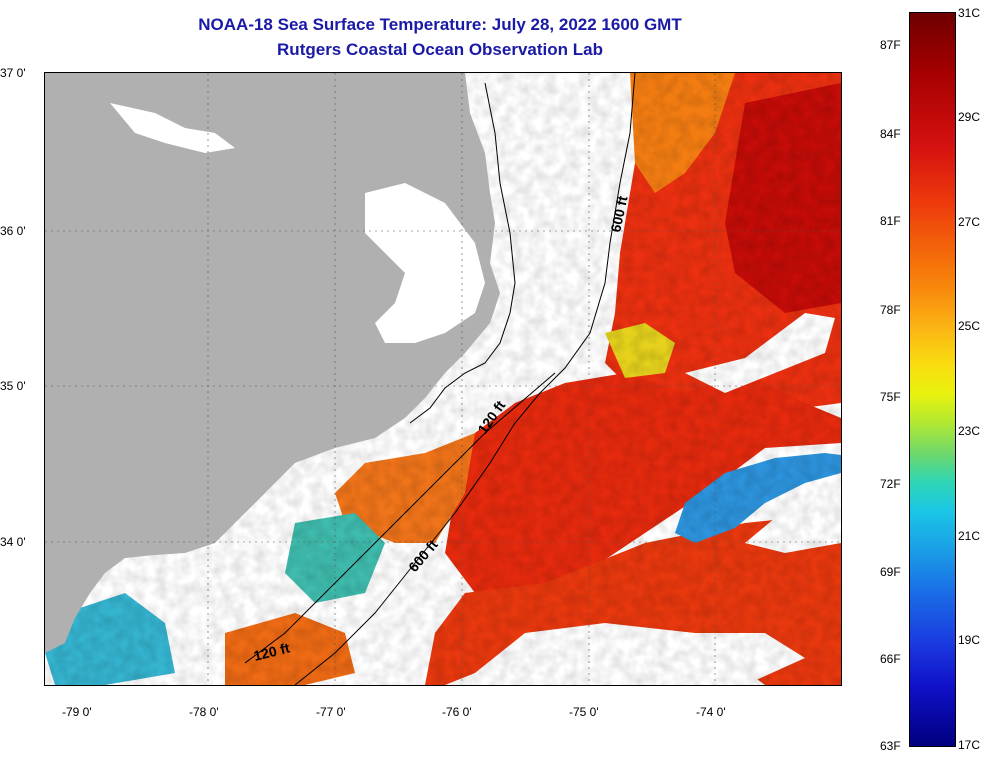 The width and height of the screenshot is (992, 761). Describe the element at coordinates (400, 518) in the screenshot. I see `isobath-120ft` at that location.